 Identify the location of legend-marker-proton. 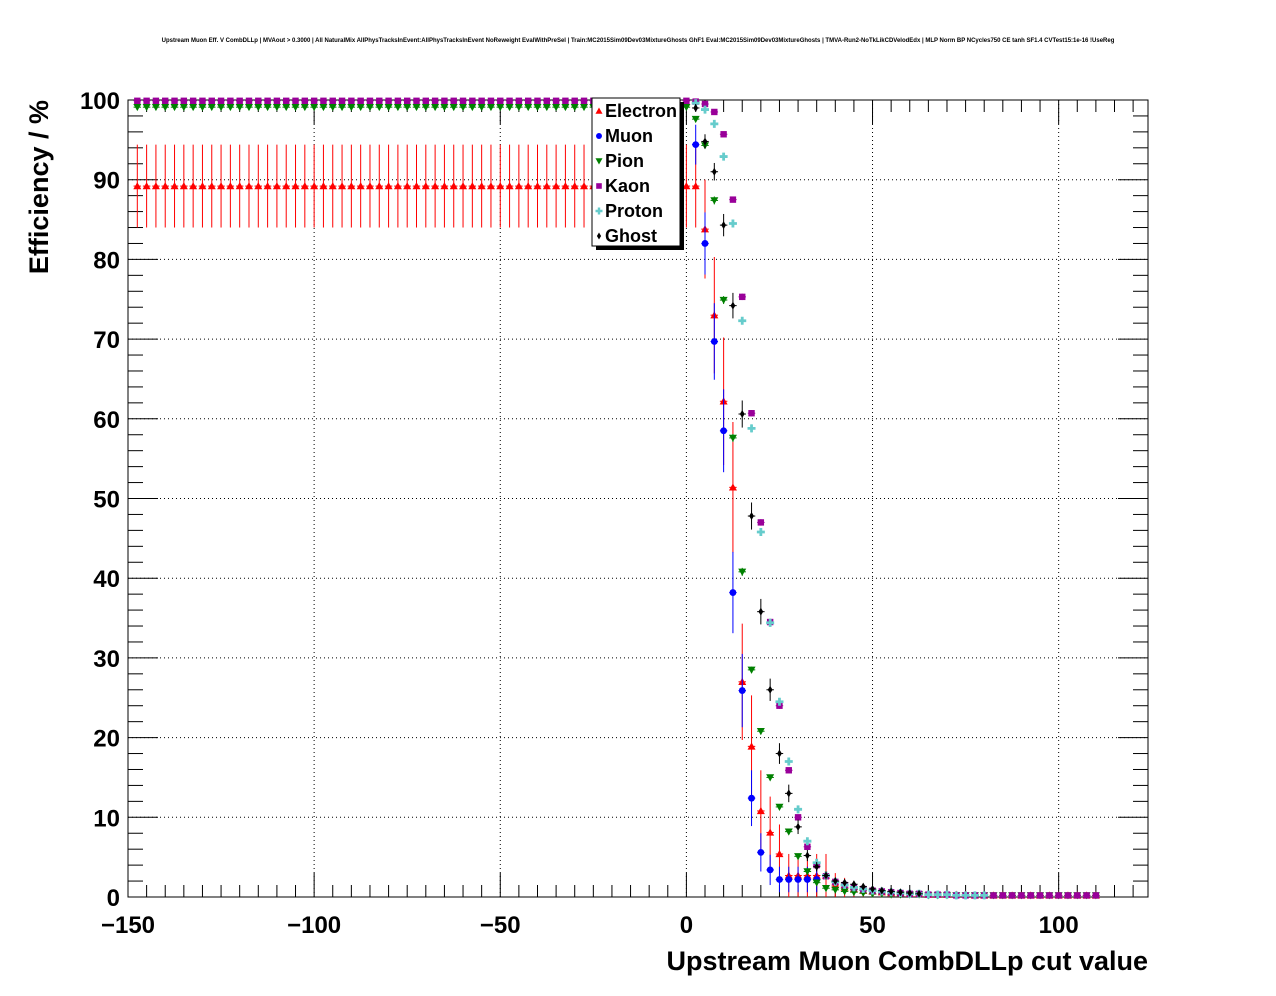
(599, 211).